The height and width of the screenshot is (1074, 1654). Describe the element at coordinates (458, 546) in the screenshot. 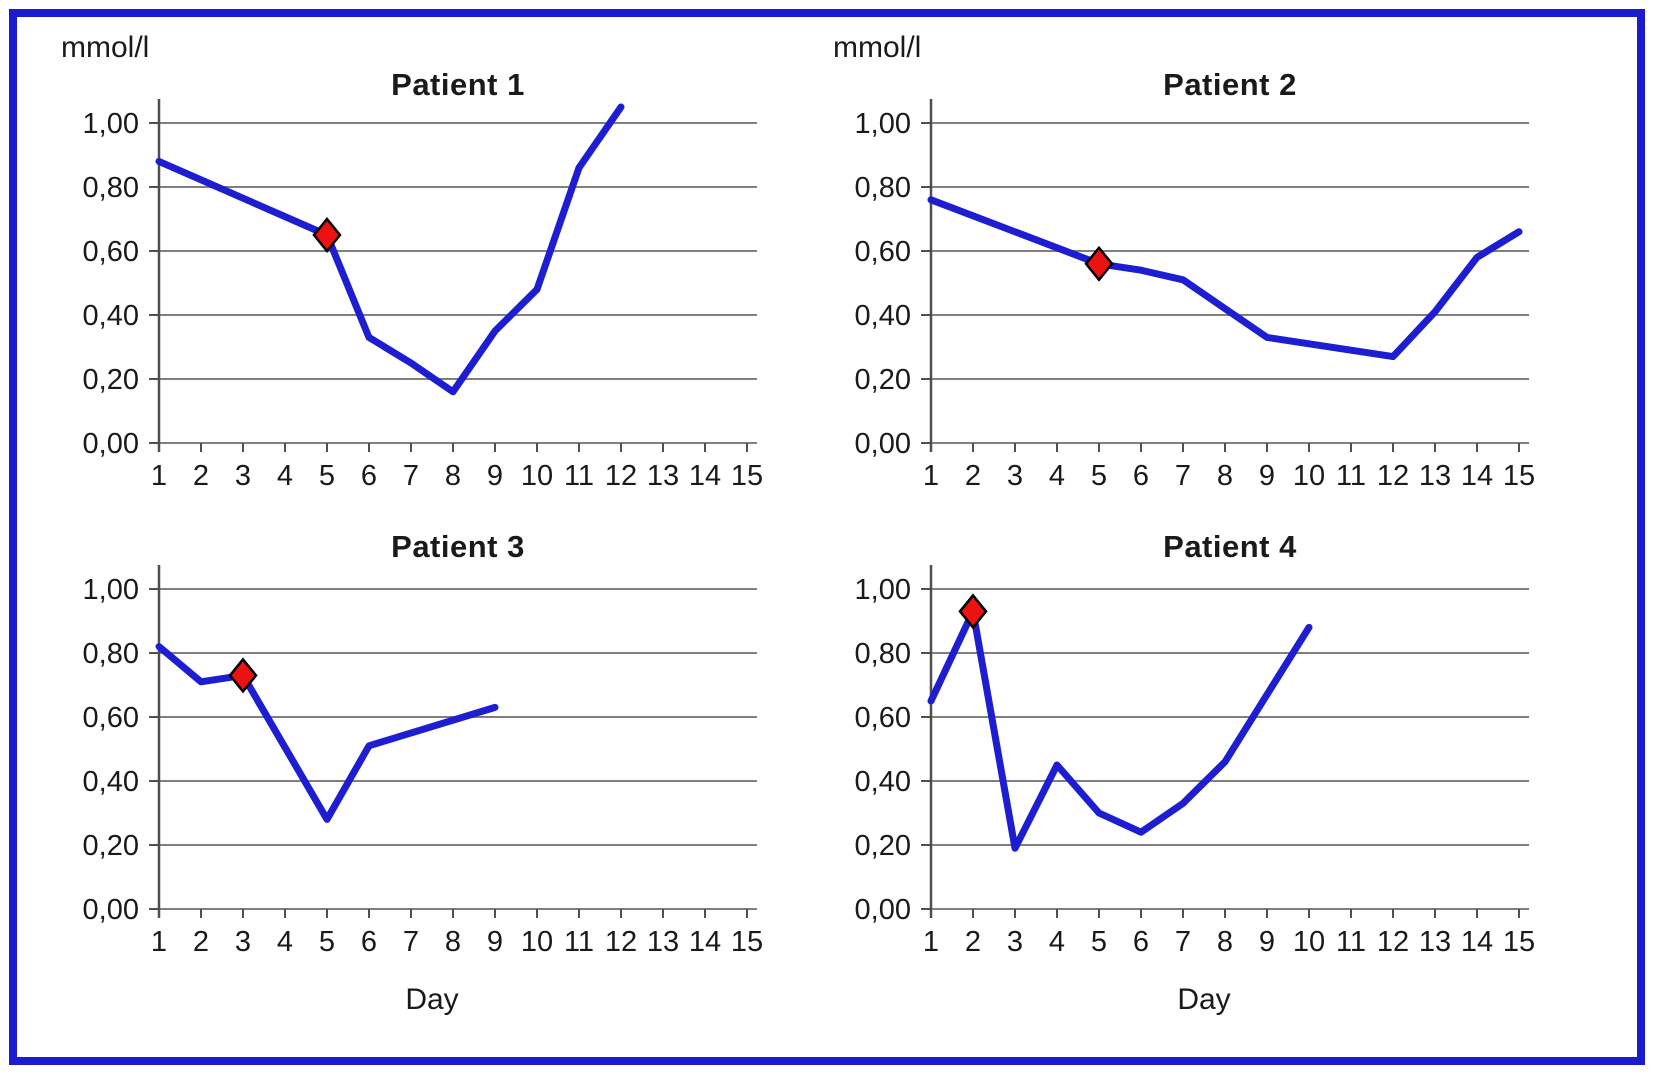

I see `chart-title: Patient 3` at that location.